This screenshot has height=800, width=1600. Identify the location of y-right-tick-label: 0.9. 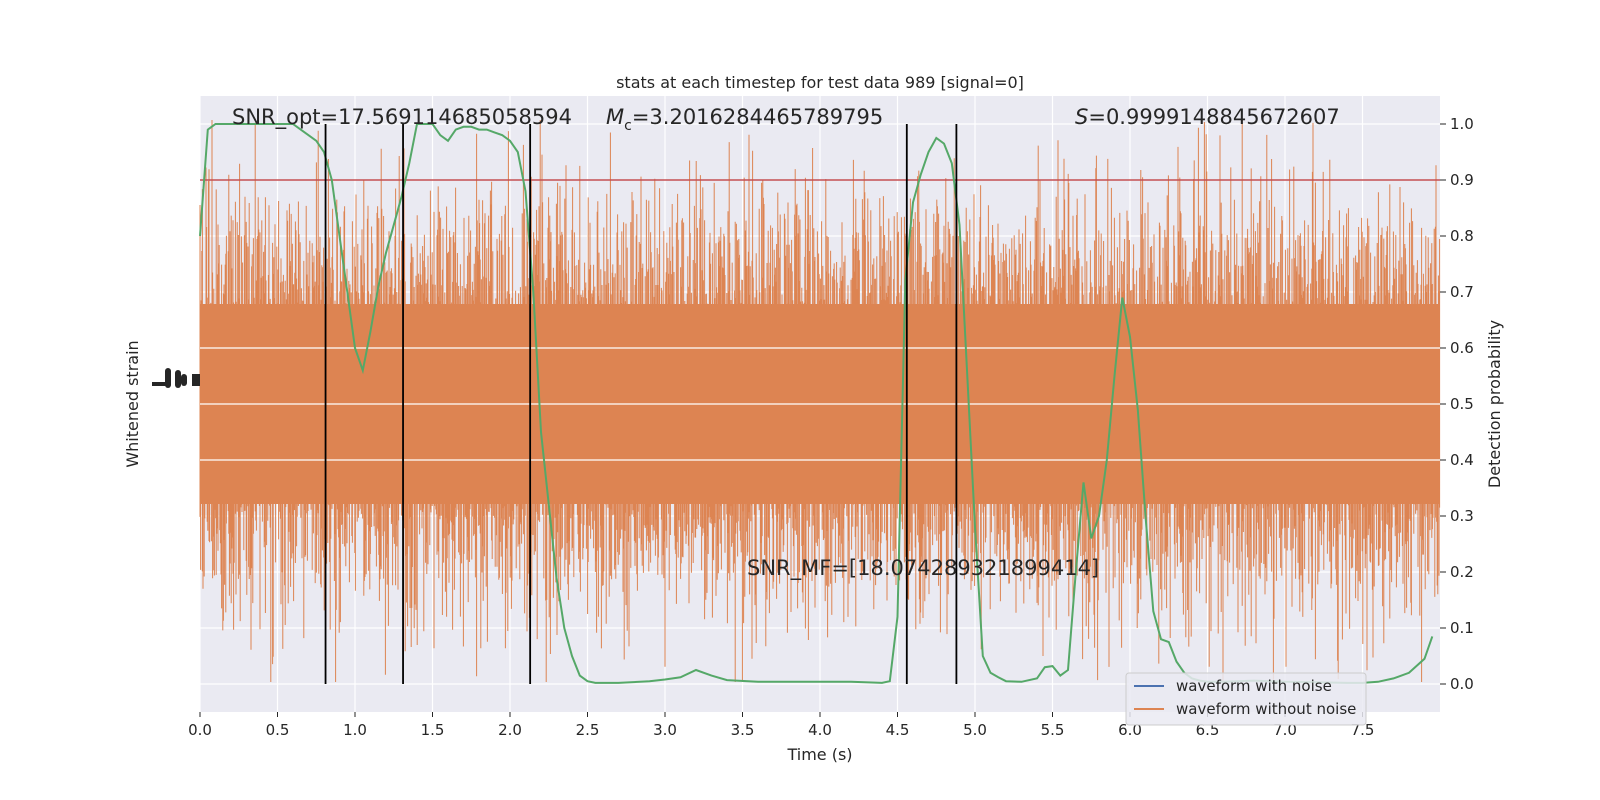
(1462, 180).